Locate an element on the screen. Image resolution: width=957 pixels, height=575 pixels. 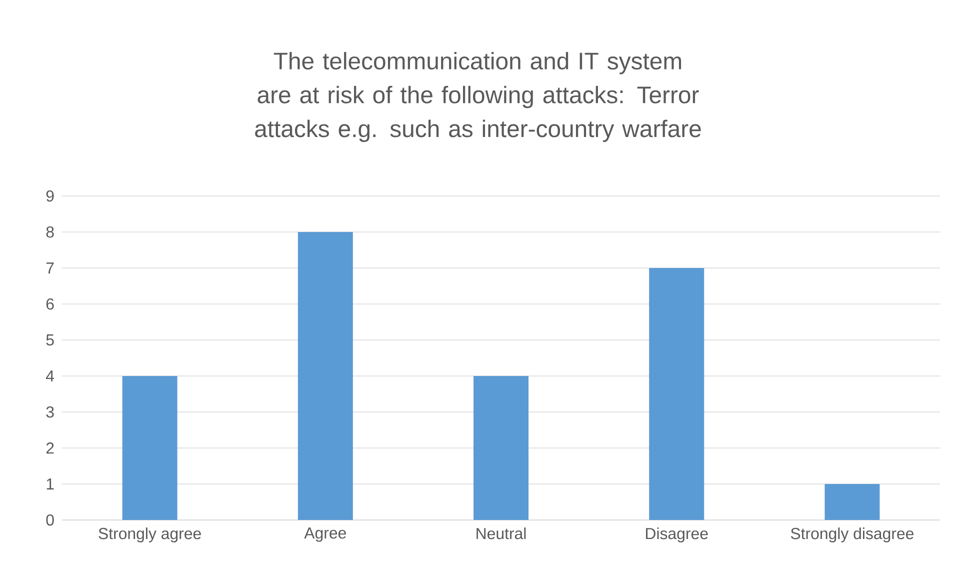
x-tick-label: Disagree is located at coordinates (677, 535).